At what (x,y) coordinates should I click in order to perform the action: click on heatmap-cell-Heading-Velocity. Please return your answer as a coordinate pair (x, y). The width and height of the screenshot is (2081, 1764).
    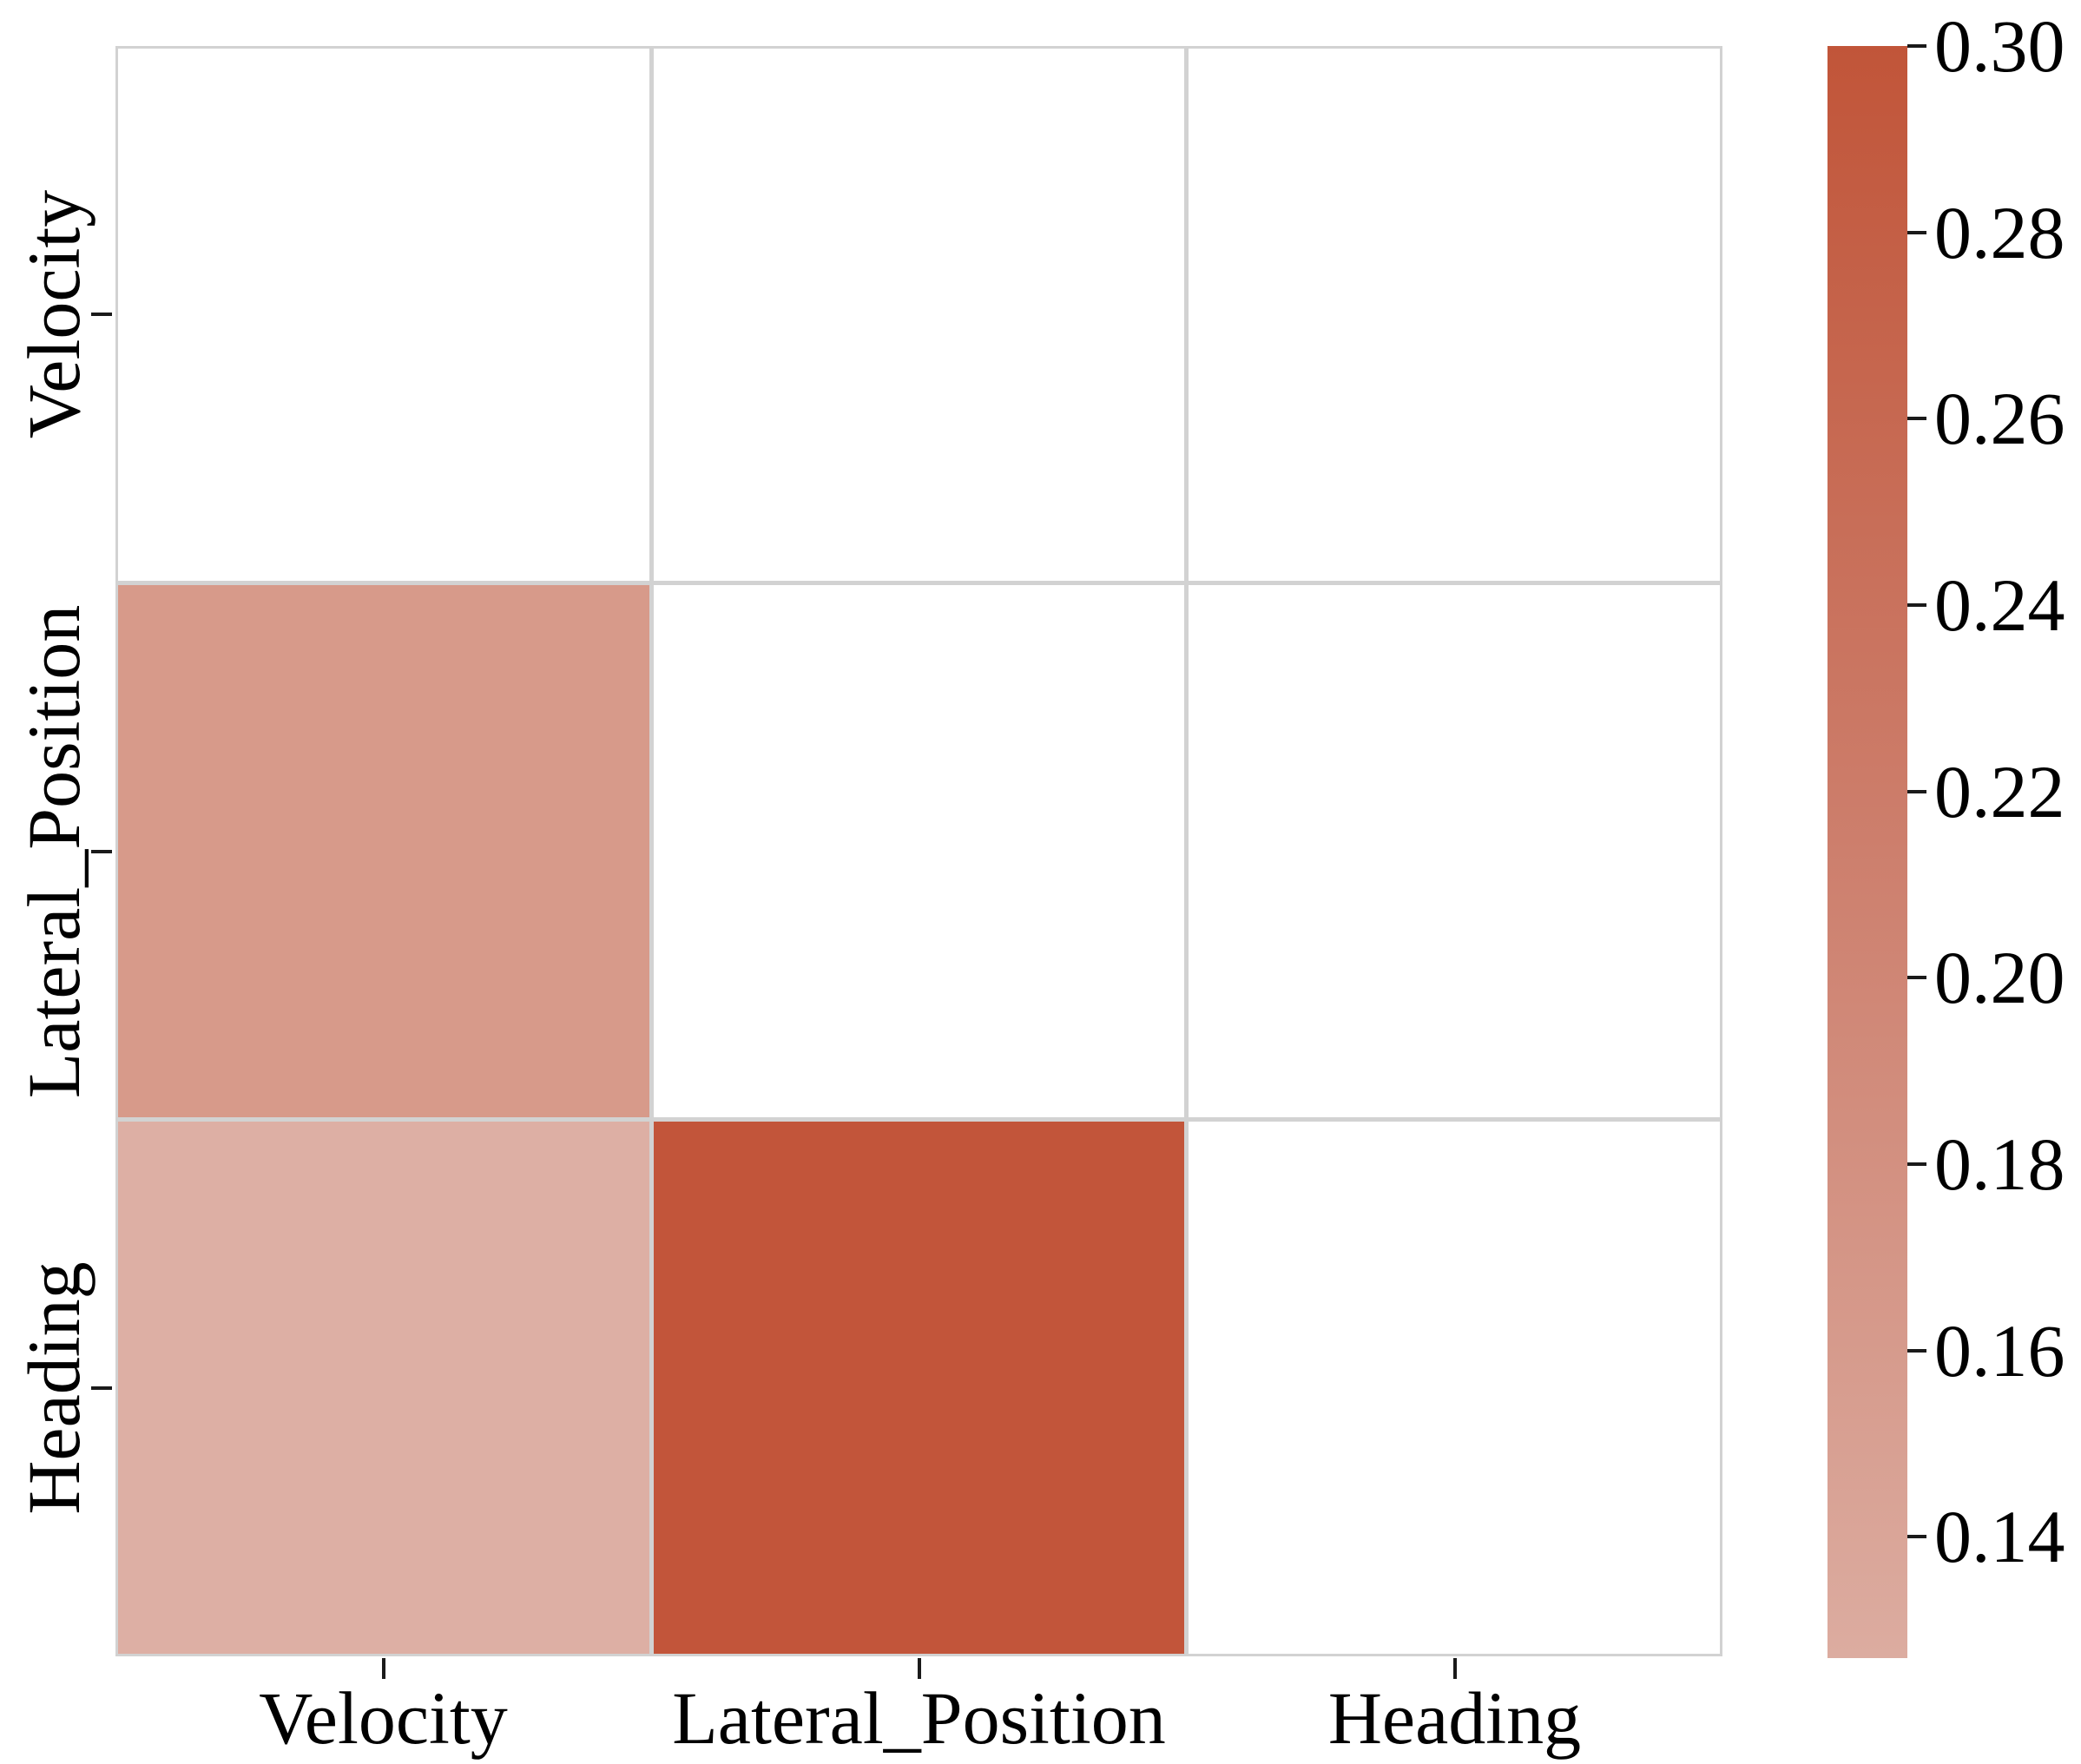
    Looking at the image, I should click on (383, 1388).